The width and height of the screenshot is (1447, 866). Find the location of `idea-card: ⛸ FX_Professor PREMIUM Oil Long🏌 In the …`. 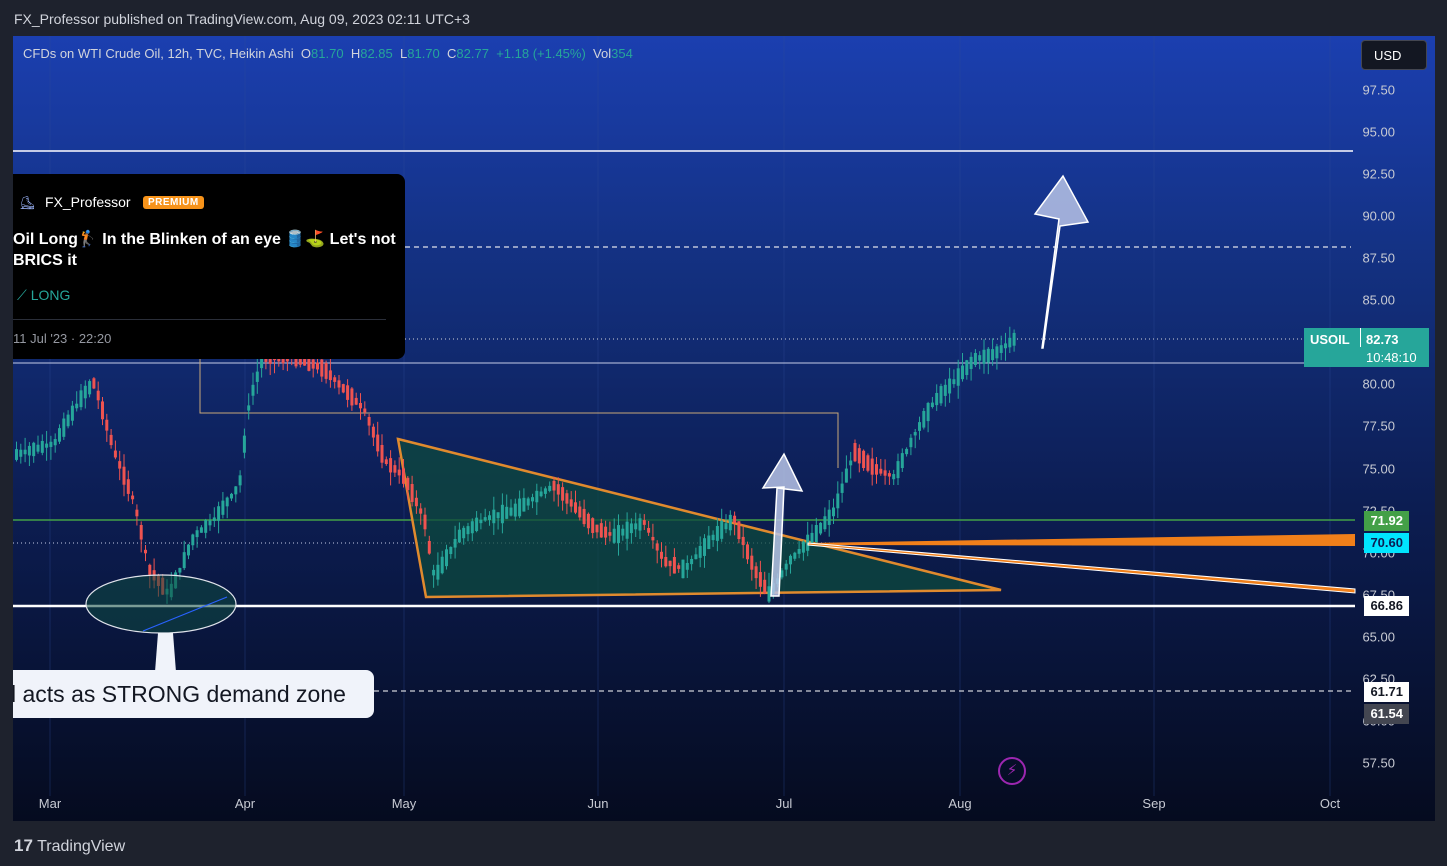

idea-card: ⛸ FX_Professor PREMIUM Oil Long🏌 In the … is located at coordinates (209, 266).